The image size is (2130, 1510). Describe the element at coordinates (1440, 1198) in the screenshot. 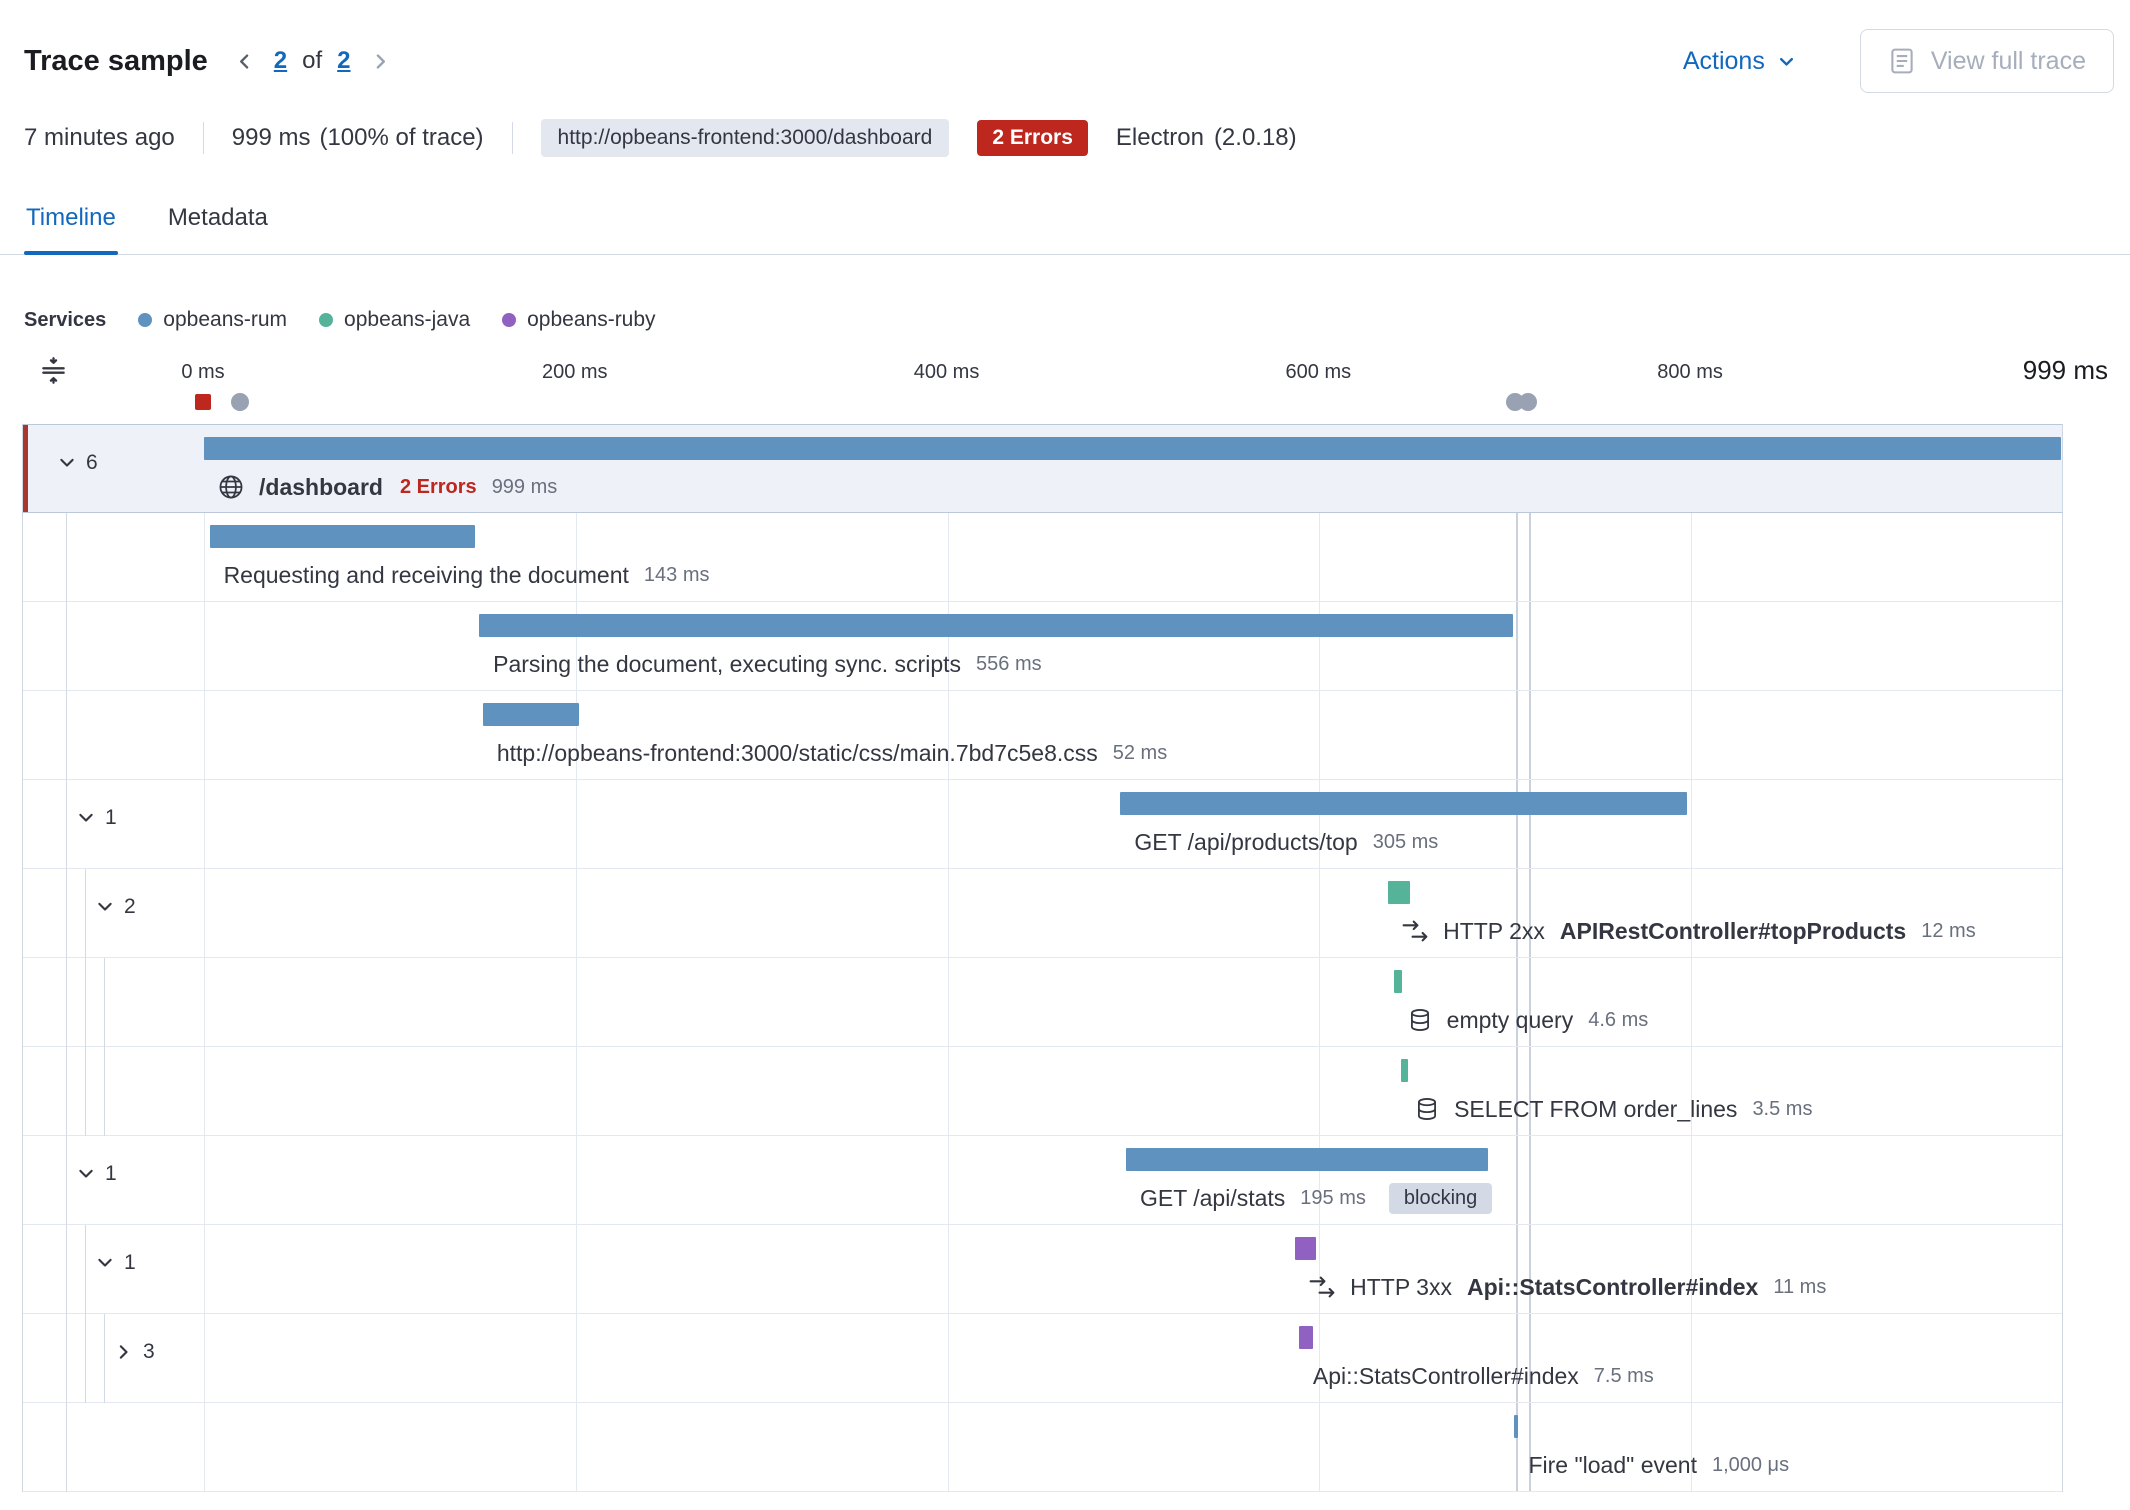

I see `blocking-badge: blocking` at that location.